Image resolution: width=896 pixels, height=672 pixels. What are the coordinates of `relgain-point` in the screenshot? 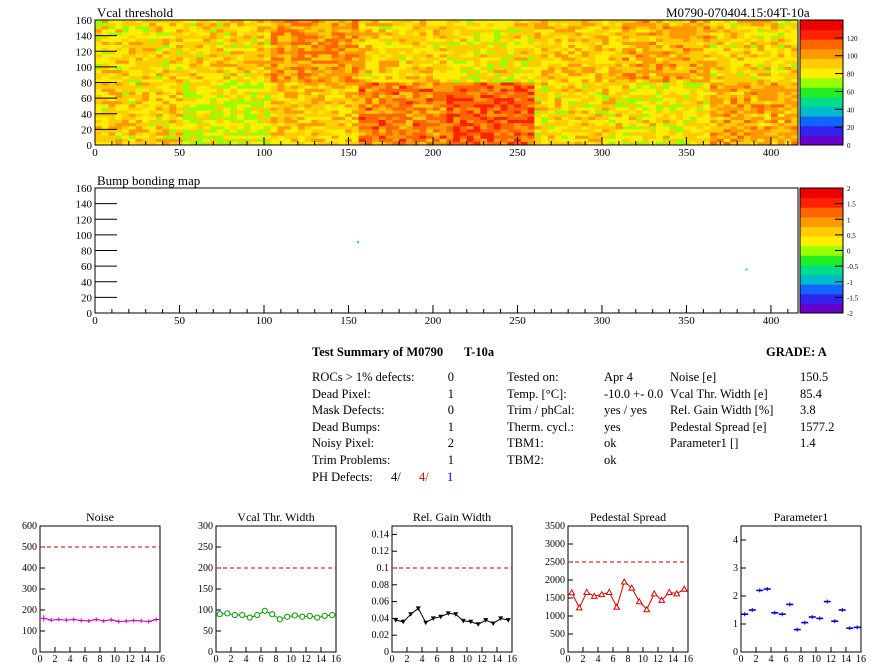 It's located at (463, 621).